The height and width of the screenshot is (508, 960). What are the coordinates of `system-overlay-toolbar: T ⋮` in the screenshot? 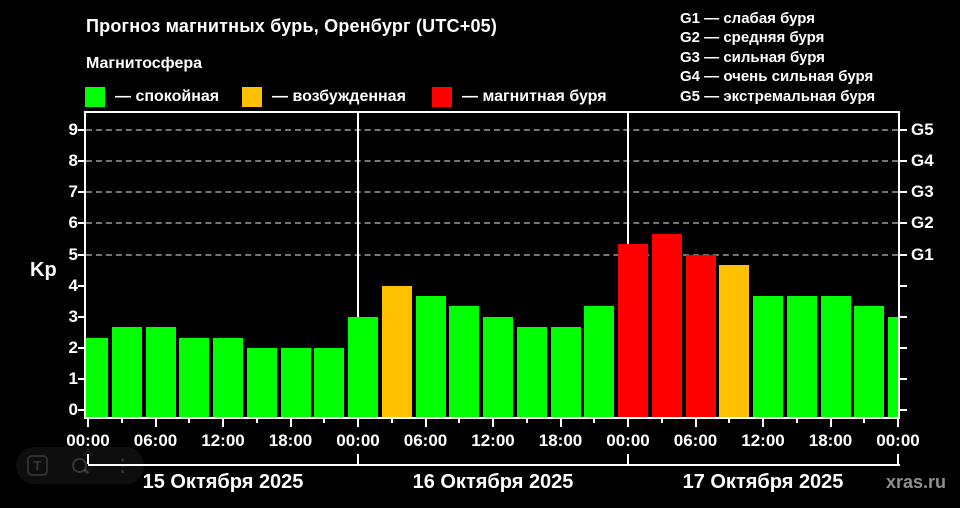 It's located at (80, 465).